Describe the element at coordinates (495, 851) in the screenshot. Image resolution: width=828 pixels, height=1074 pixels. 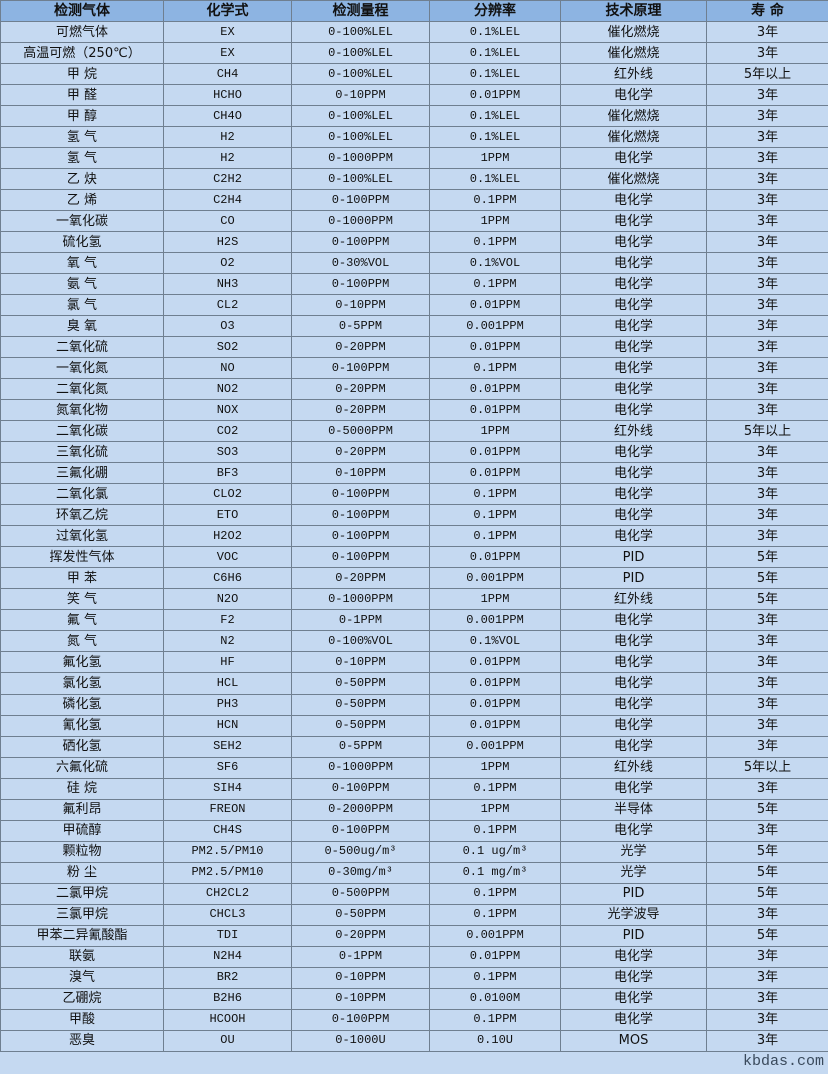
I see `resolution-cell: 0.1 ug/m³` at that location.